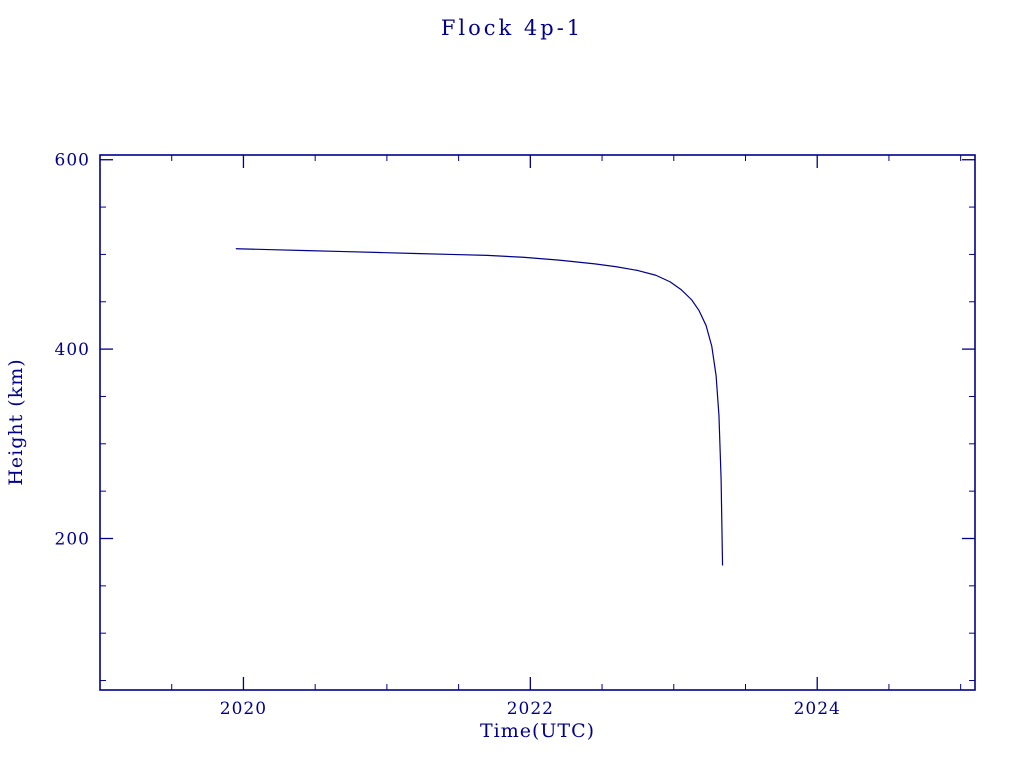 The height and width of the screenshot is (768, 1024). Describe the element at coordinates (16, 422) in the screenshot. I see `y-axis-label: Height (km)` at that location.